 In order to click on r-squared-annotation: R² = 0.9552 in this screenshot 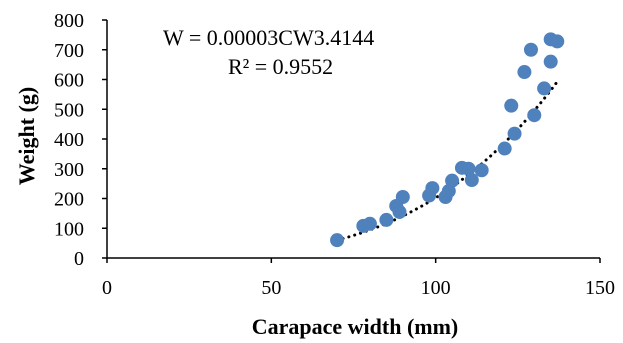, I will do `click(280, 66)`.